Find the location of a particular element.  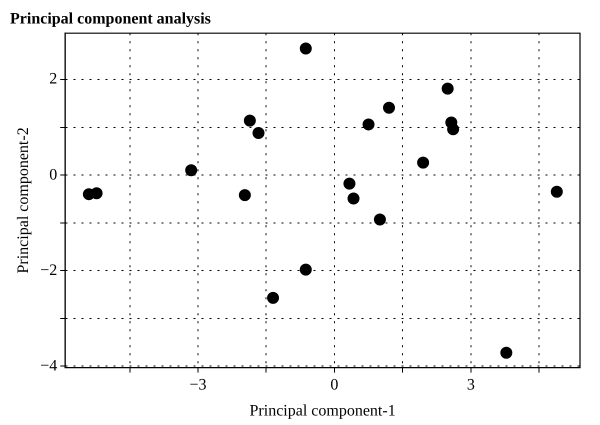

y-tick-label: −4 is located at coordinates (49, 365).